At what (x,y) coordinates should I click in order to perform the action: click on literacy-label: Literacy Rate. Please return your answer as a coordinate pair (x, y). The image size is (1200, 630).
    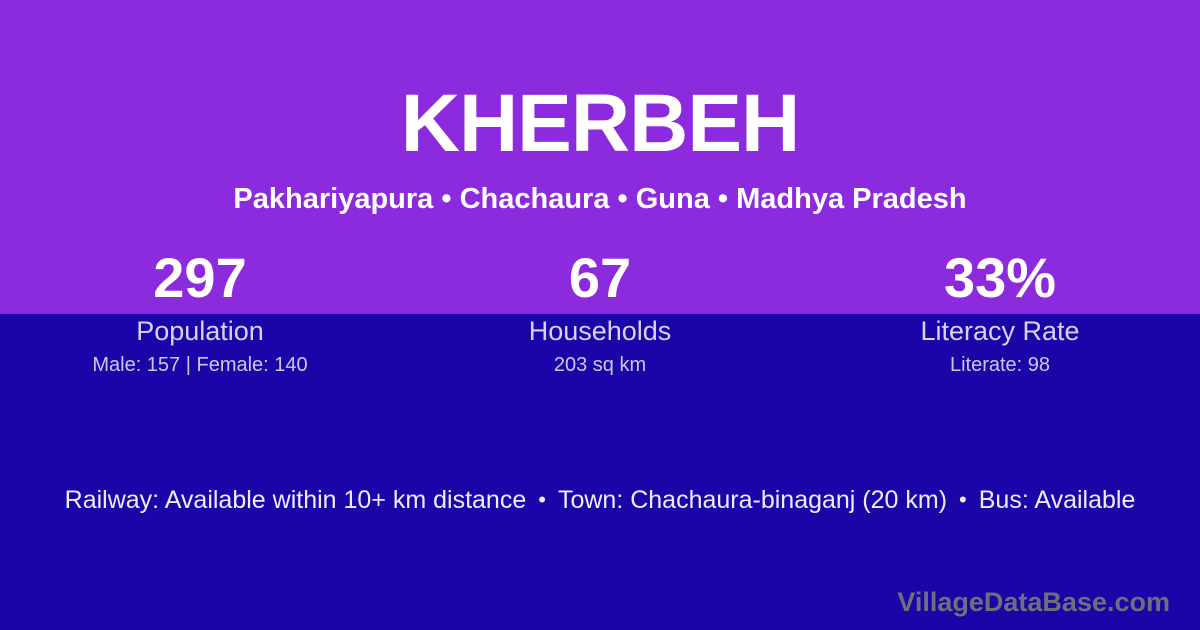
    Looking at the image, I should click on (1000, 331).